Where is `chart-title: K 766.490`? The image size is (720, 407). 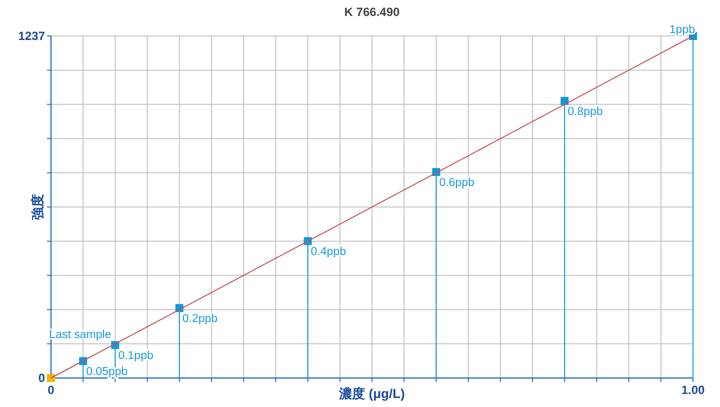 chart-title: K 766.490 is located at coordinates (372, 12).